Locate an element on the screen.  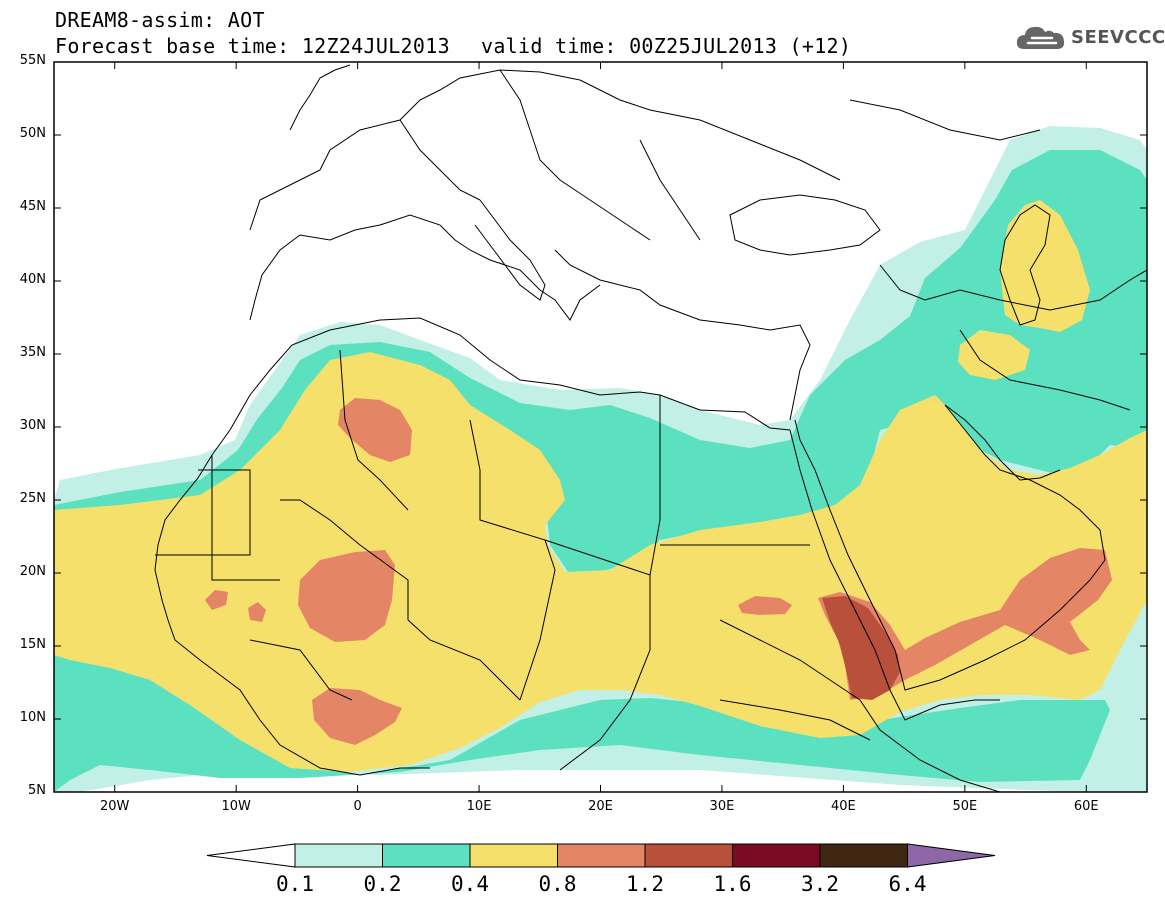
logo-text: SEEVCCC is located at coordinates (1118, 37).